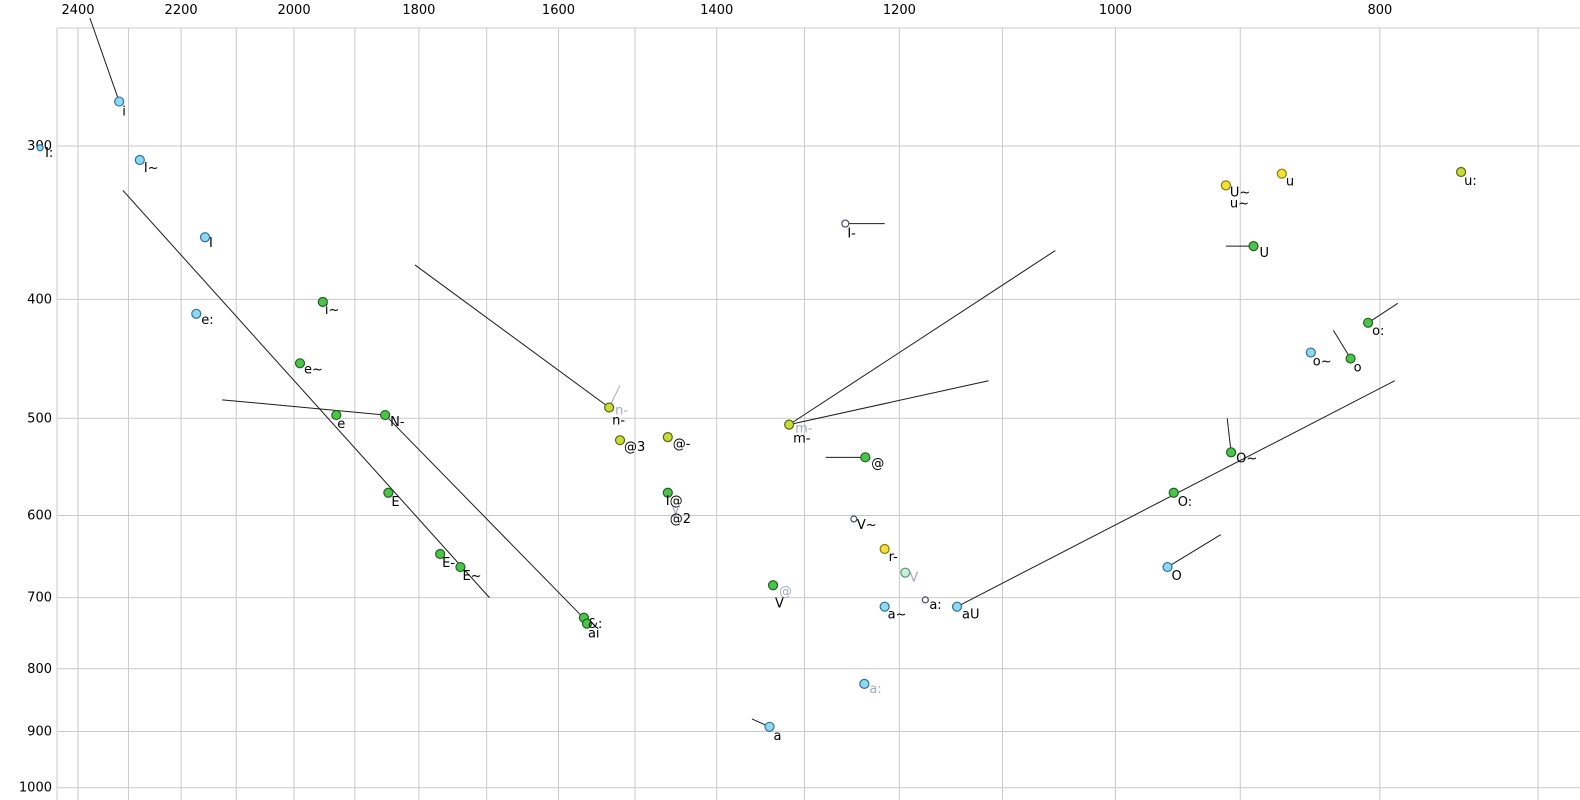  Describe the element at coordinates (1378, 331) in the screenshot. I see `vowel-label-o:: o:` at that location.